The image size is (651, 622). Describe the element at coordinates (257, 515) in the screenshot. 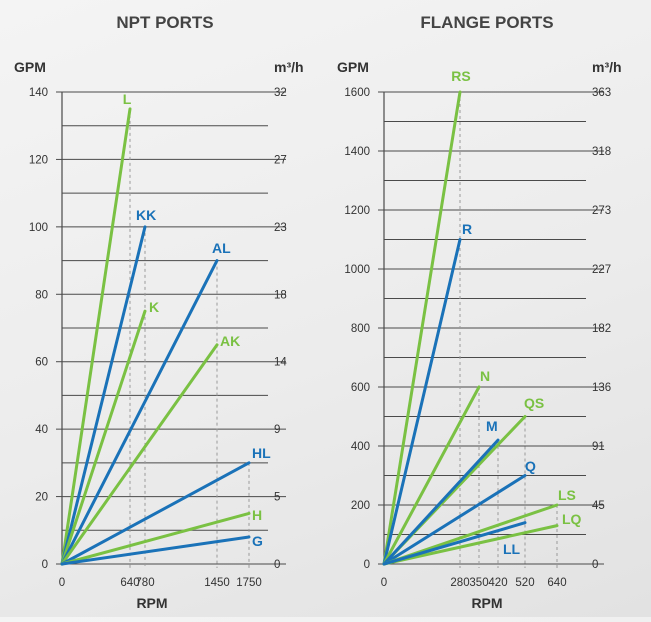

I see `series-label-h: H` at that location.